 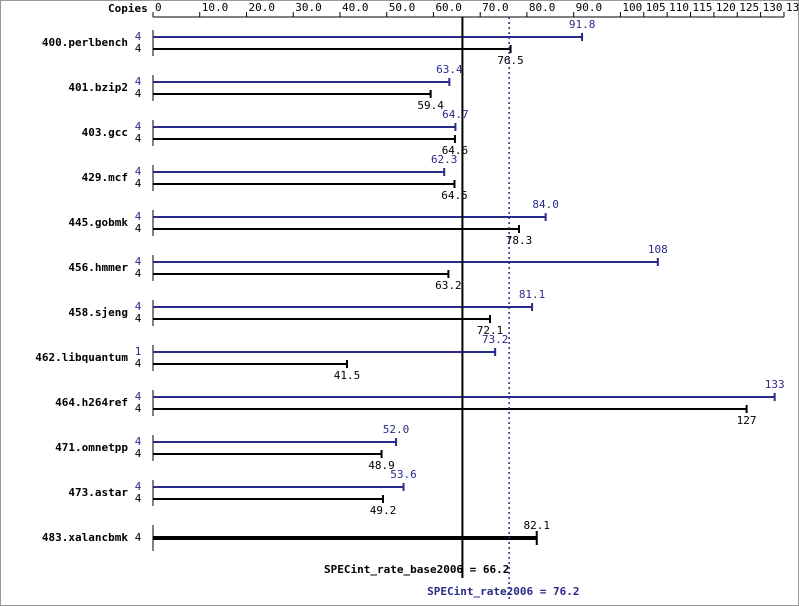 I want to click on value-label: 73.2, so click(x=495, y=339).